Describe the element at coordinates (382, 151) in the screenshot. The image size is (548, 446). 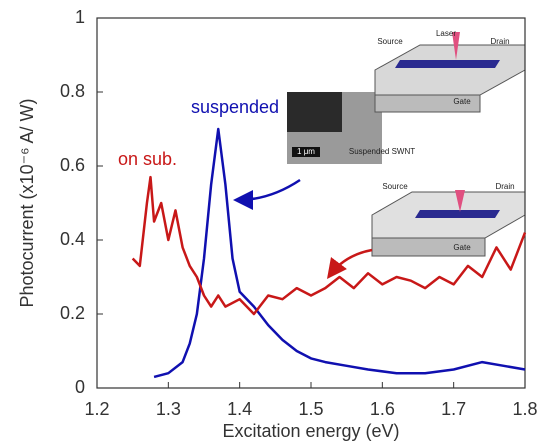
I see `annotation: Suspended SWNT` at that location.